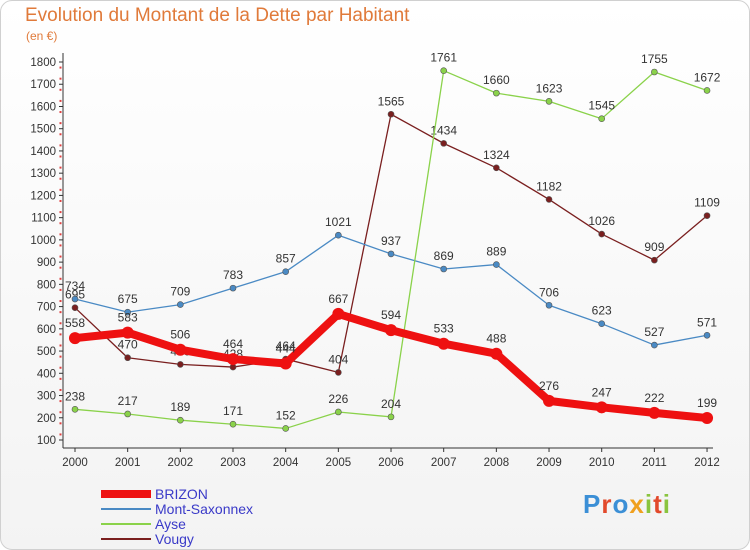  Describe the element at coordinates (233, 411) in the screenshot. I see `data-label-ayse: 171` at that location.